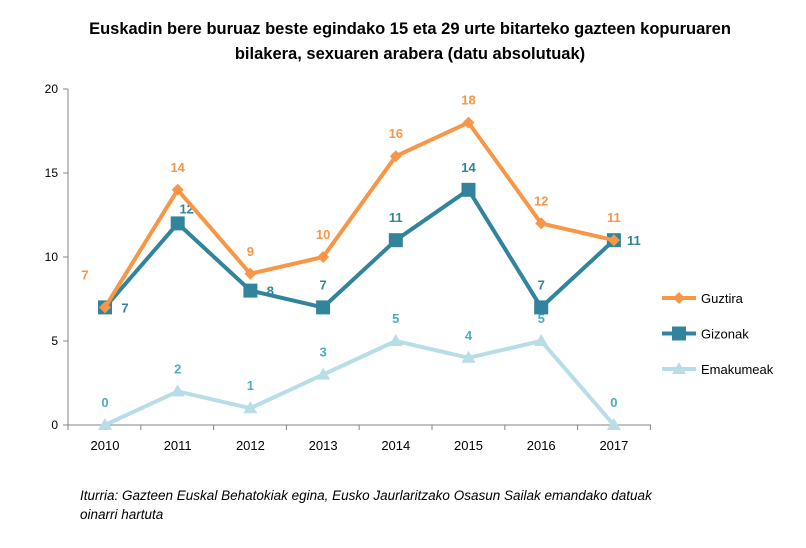  Describe the element at coordinates (395, 445) in the screenshot. I see `x-tick-label: 2014` at that location.